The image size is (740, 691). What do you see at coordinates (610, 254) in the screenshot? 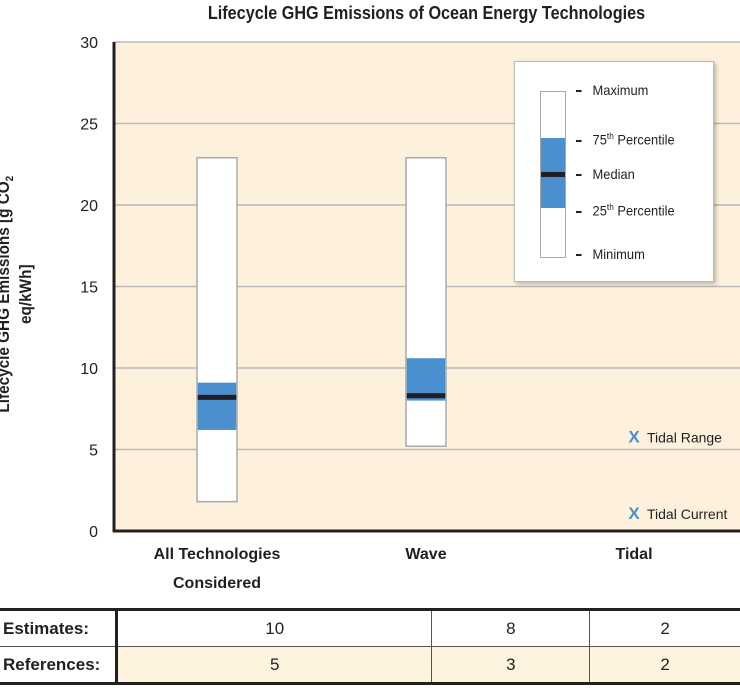
I see `legend-item-minimum: Minimum` at bounding box center [610, 254].